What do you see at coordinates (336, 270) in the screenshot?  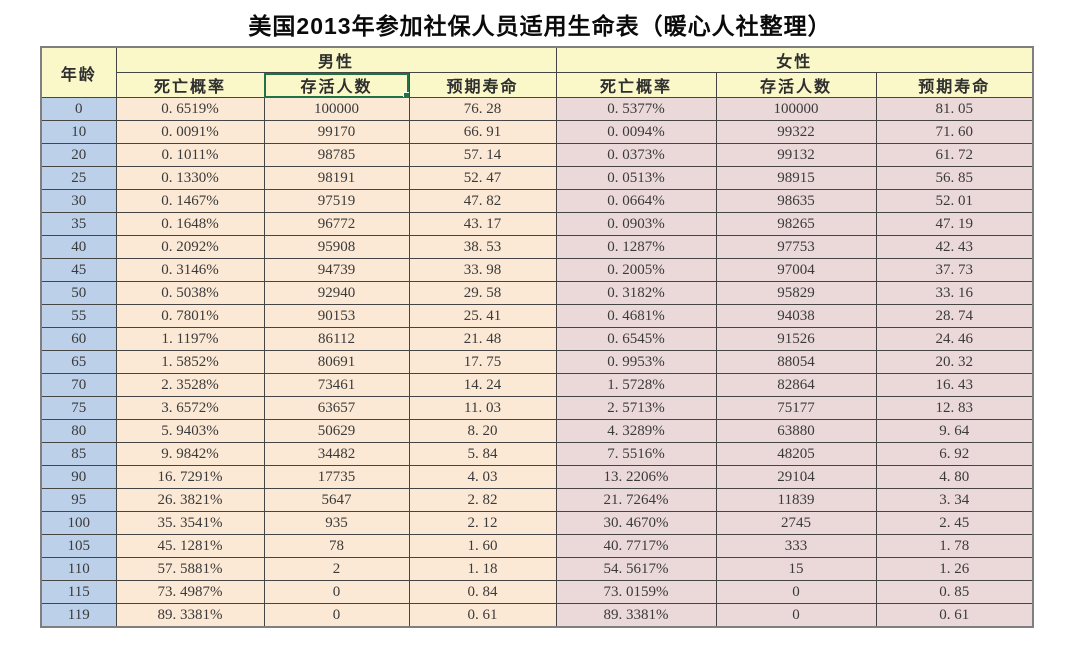 I see `cell-male-survivors: 94739` at bounding box center [336, 270].